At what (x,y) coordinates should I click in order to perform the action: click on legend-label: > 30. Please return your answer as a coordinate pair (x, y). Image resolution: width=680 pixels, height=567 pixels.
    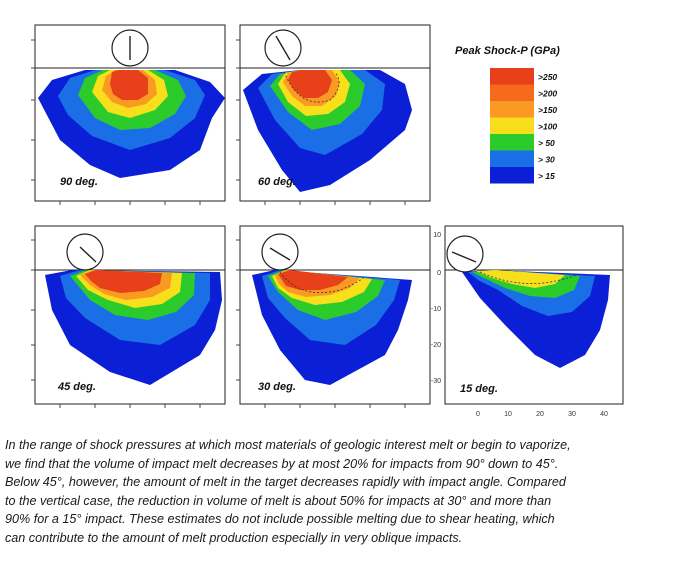
    Looking at the image, I should click on (546, 160).